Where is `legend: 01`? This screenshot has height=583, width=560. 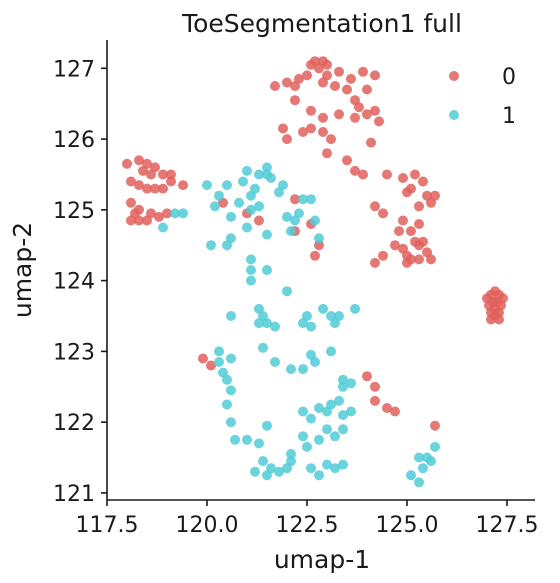
legend: 01 is located at coordinates (482, 97).